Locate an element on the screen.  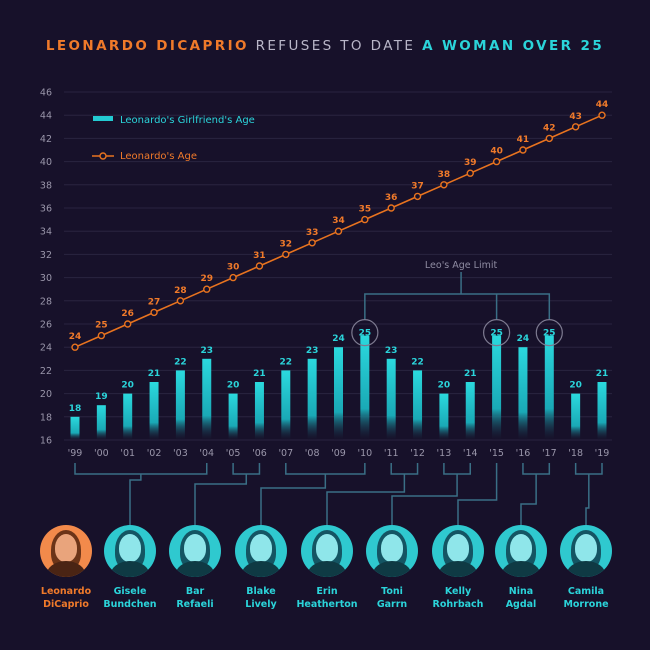
x-tick-label: '05 is located at coordinates (233, 453).